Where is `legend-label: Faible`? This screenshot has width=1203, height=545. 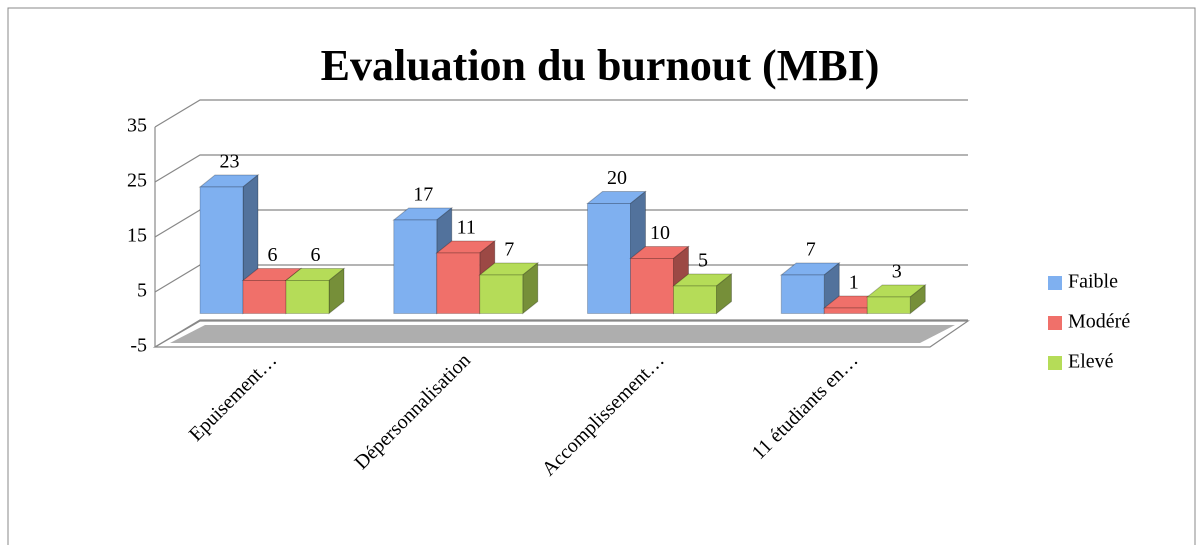
legend-label: Faible is located at coordinates (1093, 282).